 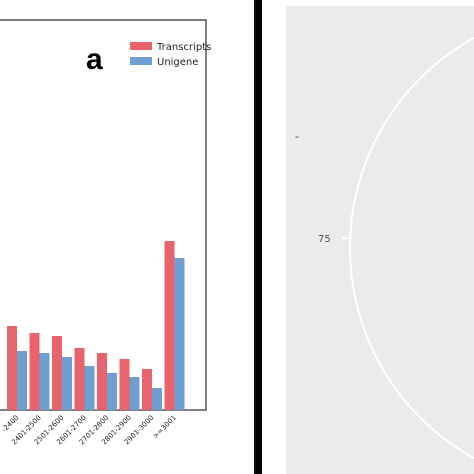 I want to click on legend-swatch-unigene, so click(x=141, y=61).